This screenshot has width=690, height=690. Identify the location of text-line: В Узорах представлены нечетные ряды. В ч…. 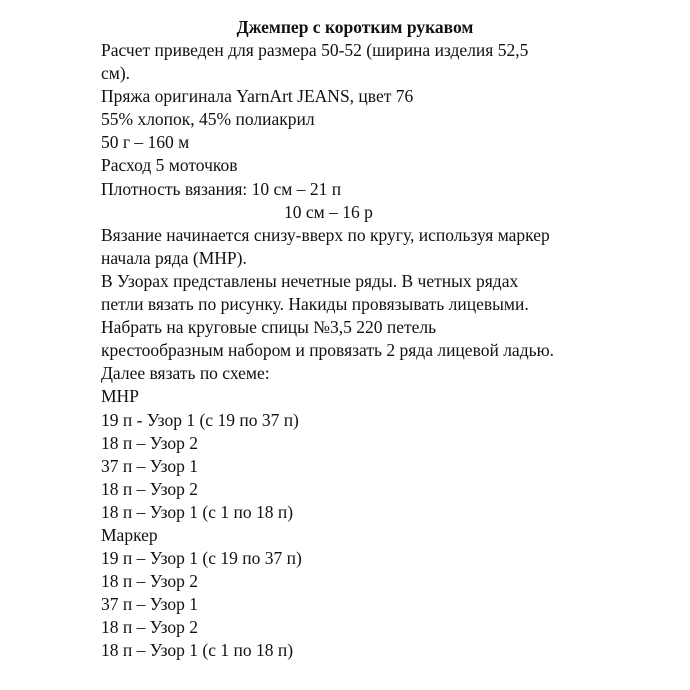
(310, 280).